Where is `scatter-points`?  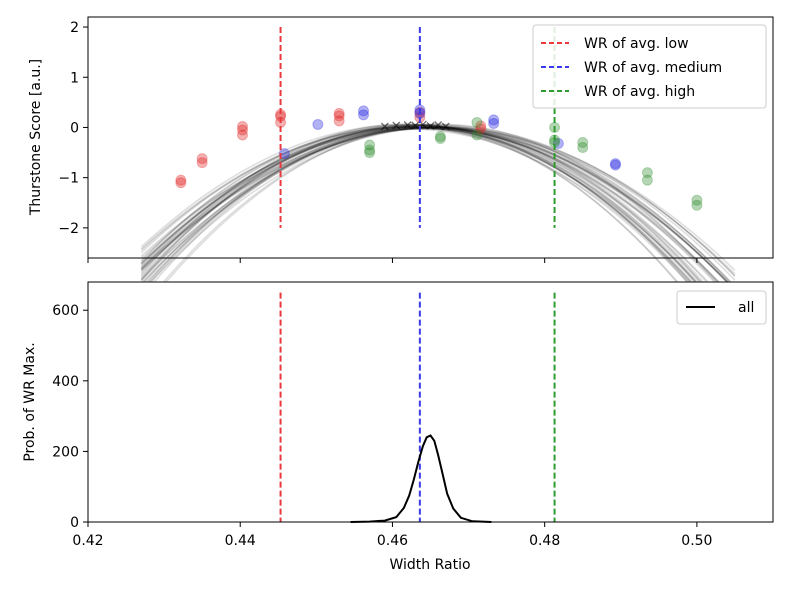 scatter-points is located at coordinates (439, 157).